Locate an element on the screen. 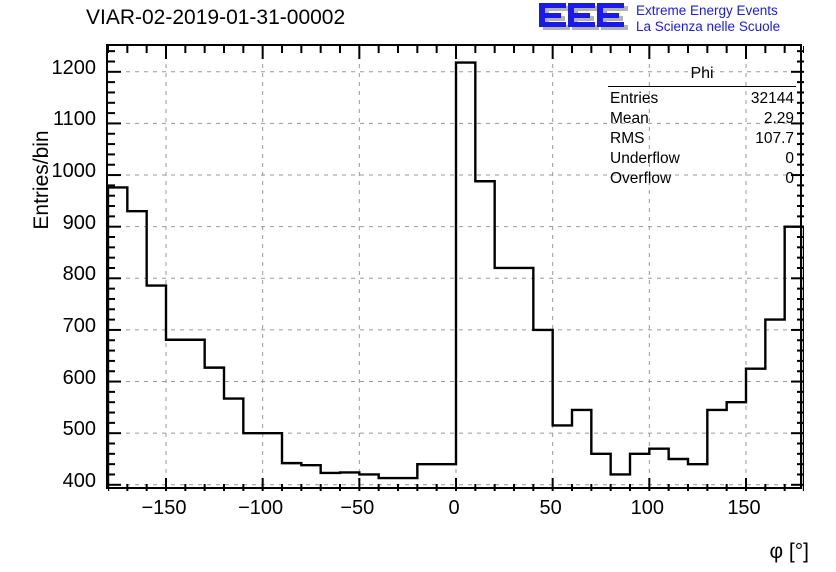  x-axis-tick-label: 50 is located at coordinates (550, 508).